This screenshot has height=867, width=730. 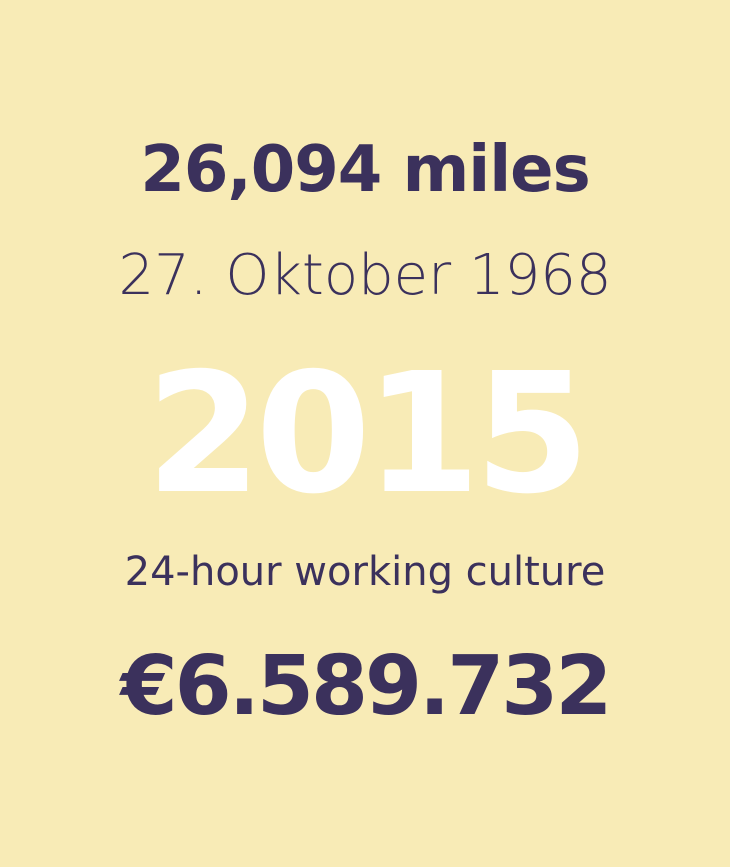 I want to click on specimen-line-distance: 26,094 miles, so click(x=365, y=170).